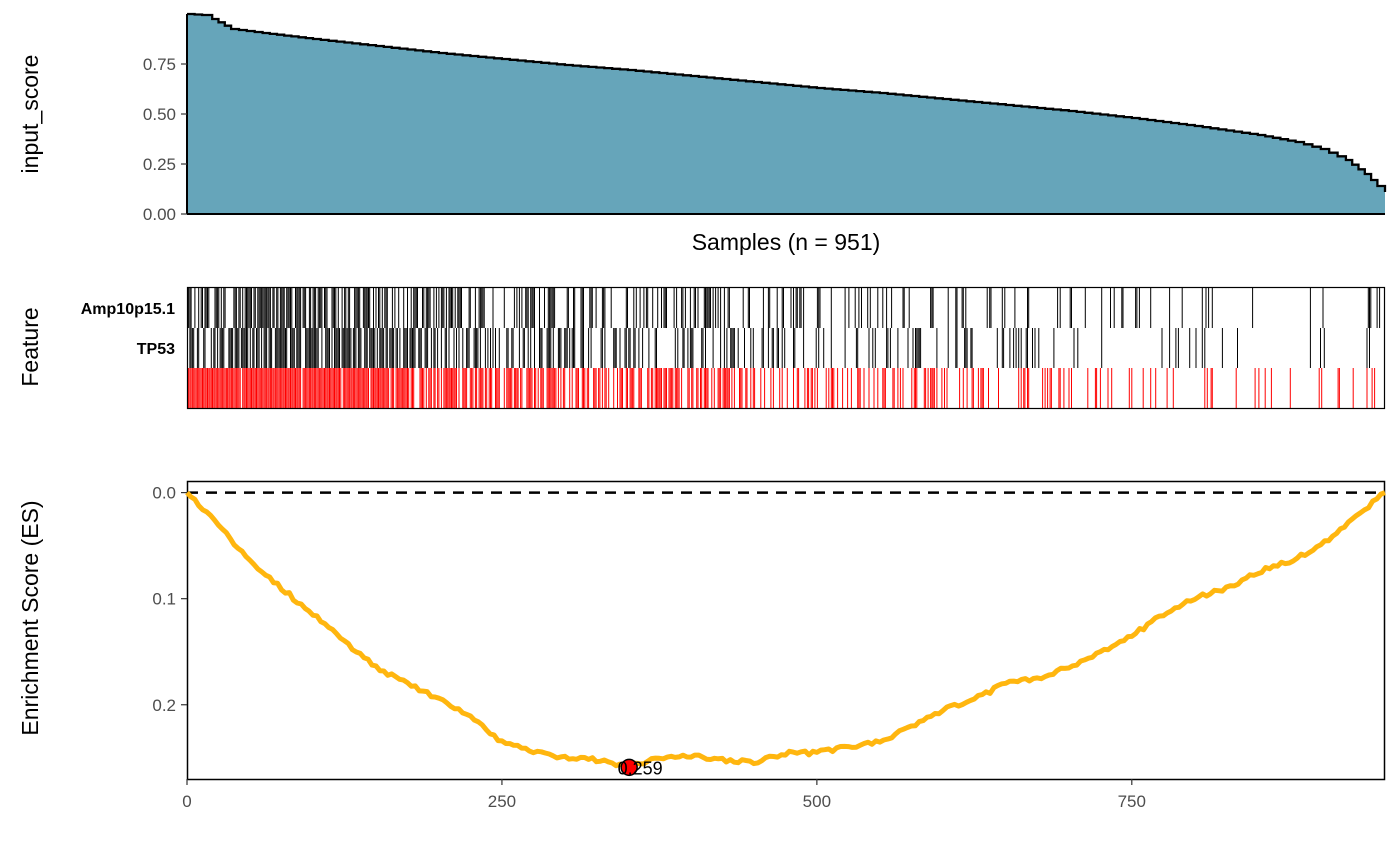 The height and width of the screenshot is (865, 1400). What do you see at coordinates (128, 309) in the screenshot?
I see `feature-row-label: Amp10p15.1` at bounding box center [128, 309].